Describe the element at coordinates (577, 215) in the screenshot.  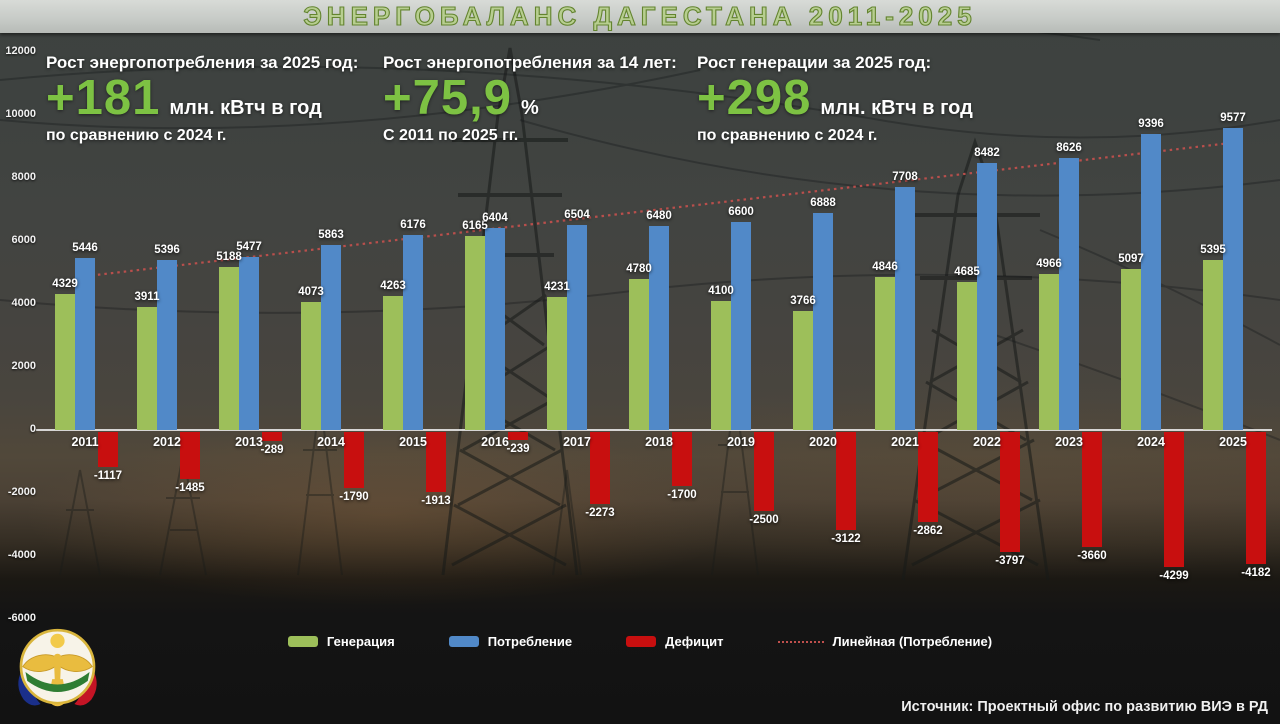
I see `bar-value-consumption-2017: 6504` at that location.